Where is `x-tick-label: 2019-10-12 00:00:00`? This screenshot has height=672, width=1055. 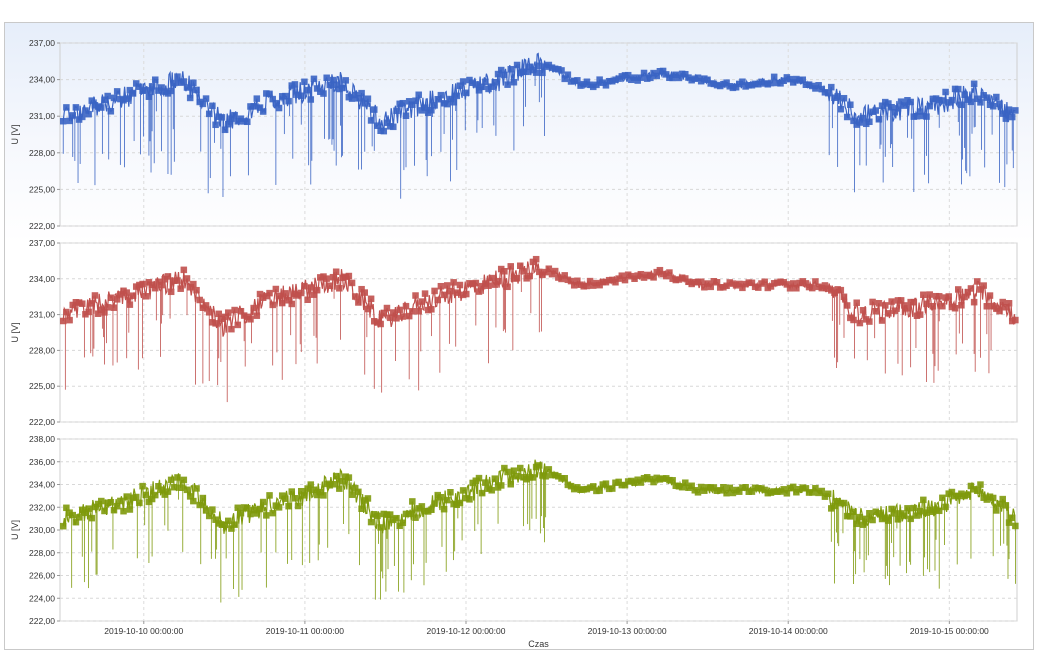
x-tick-label: 2019-10-12 00:00:00 is located at coordinates (466, 631).